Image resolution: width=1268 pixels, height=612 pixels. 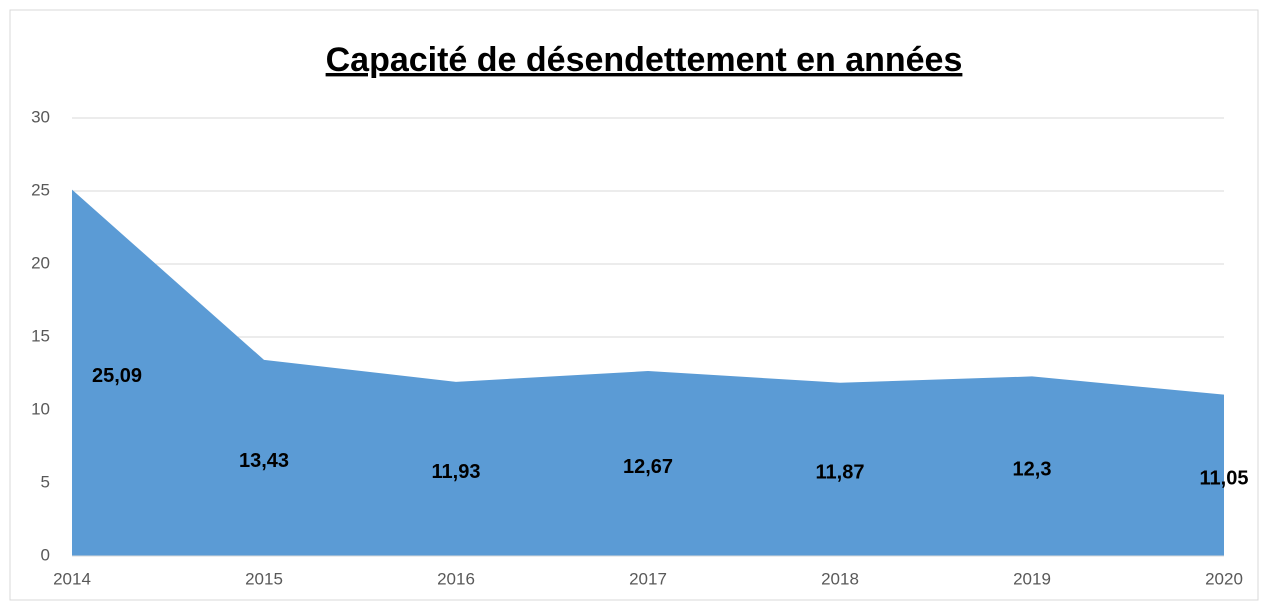 I want to click on y-tick-label: 15, so click(x=40, y=335).